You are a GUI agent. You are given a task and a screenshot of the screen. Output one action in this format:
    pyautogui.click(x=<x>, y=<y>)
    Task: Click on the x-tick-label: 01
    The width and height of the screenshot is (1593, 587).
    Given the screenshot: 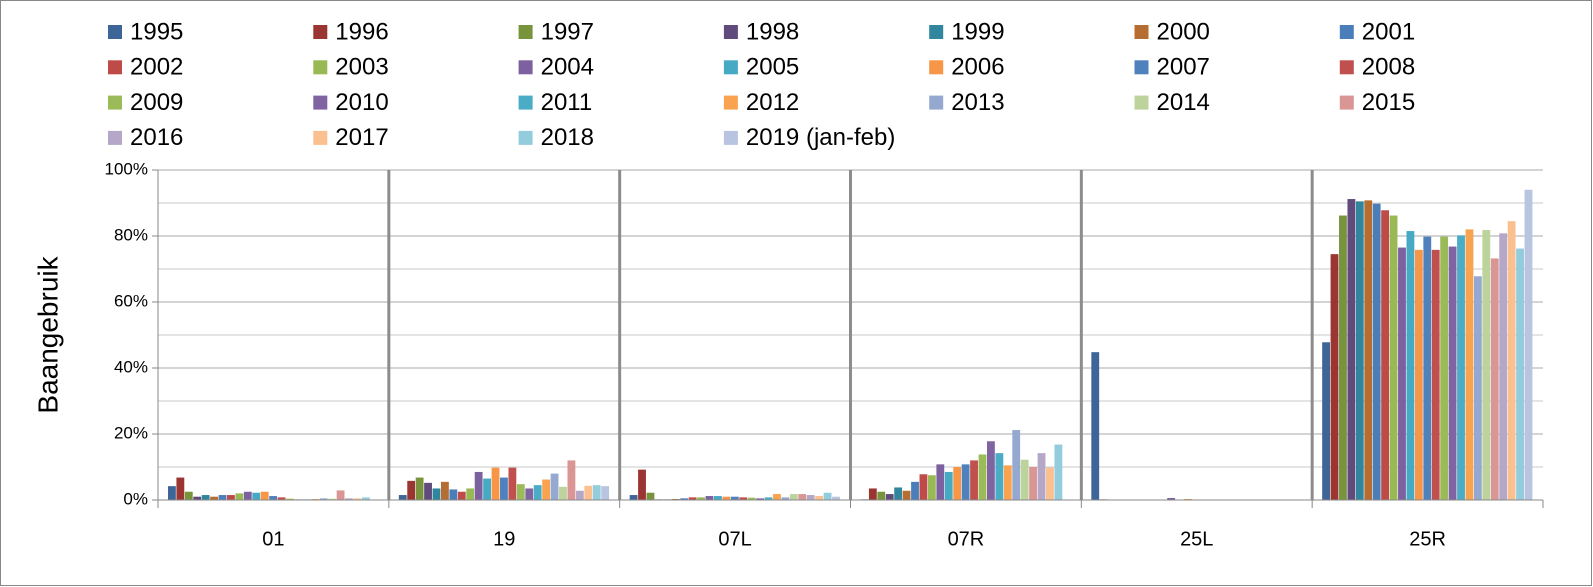 What is the action you would take?
    pyautogui.click(x=273, y=539)
    